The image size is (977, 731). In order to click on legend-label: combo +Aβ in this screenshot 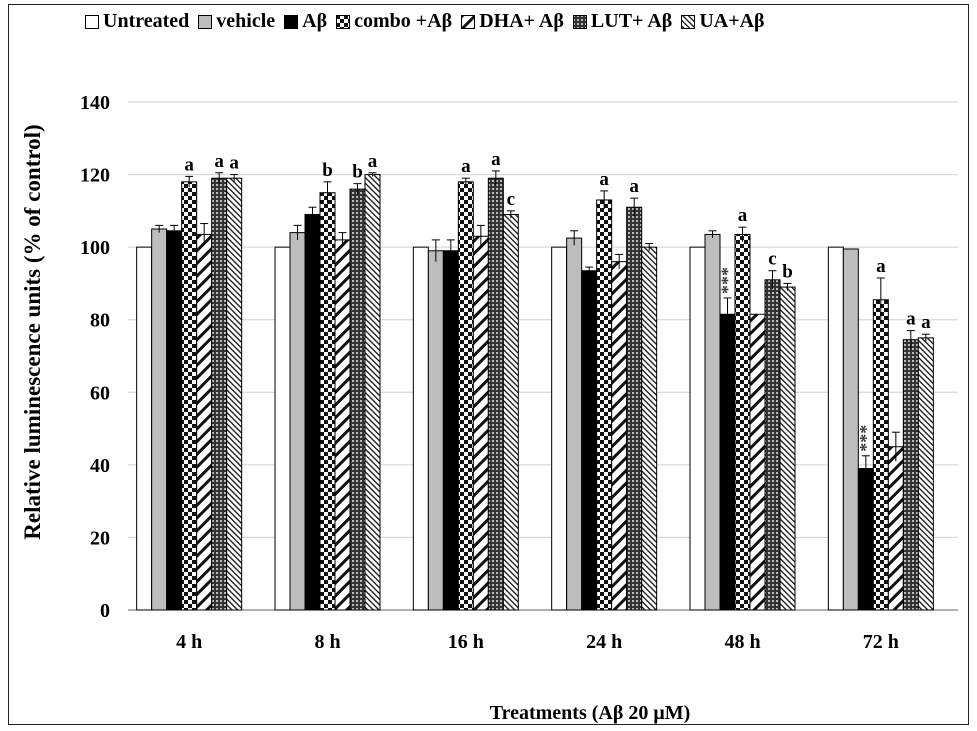, I will do `click(403, 21)`.